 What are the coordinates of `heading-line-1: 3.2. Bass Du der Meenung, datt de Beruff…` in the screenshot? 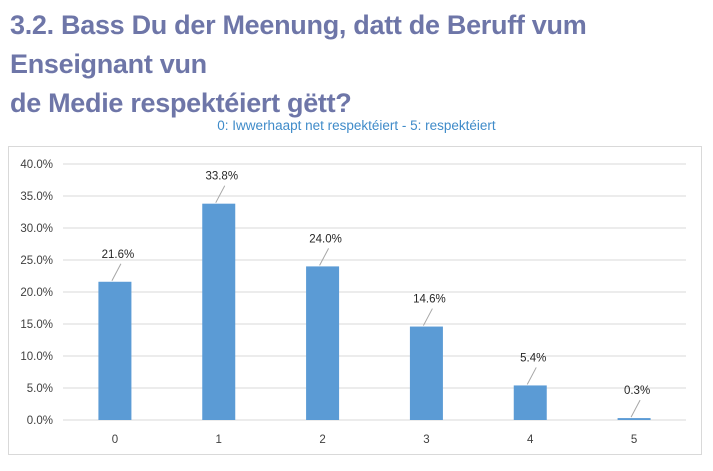 It's located at (298, 44).